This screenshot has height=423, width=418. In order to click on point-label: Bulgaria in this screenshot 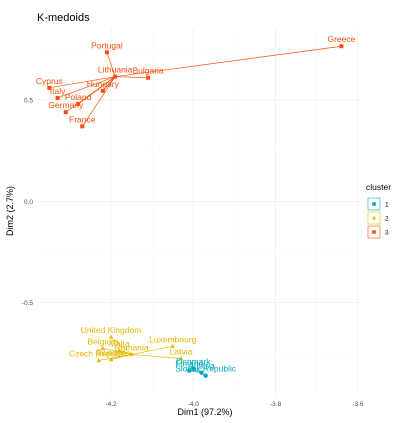, I will do `click(147, 71)`.